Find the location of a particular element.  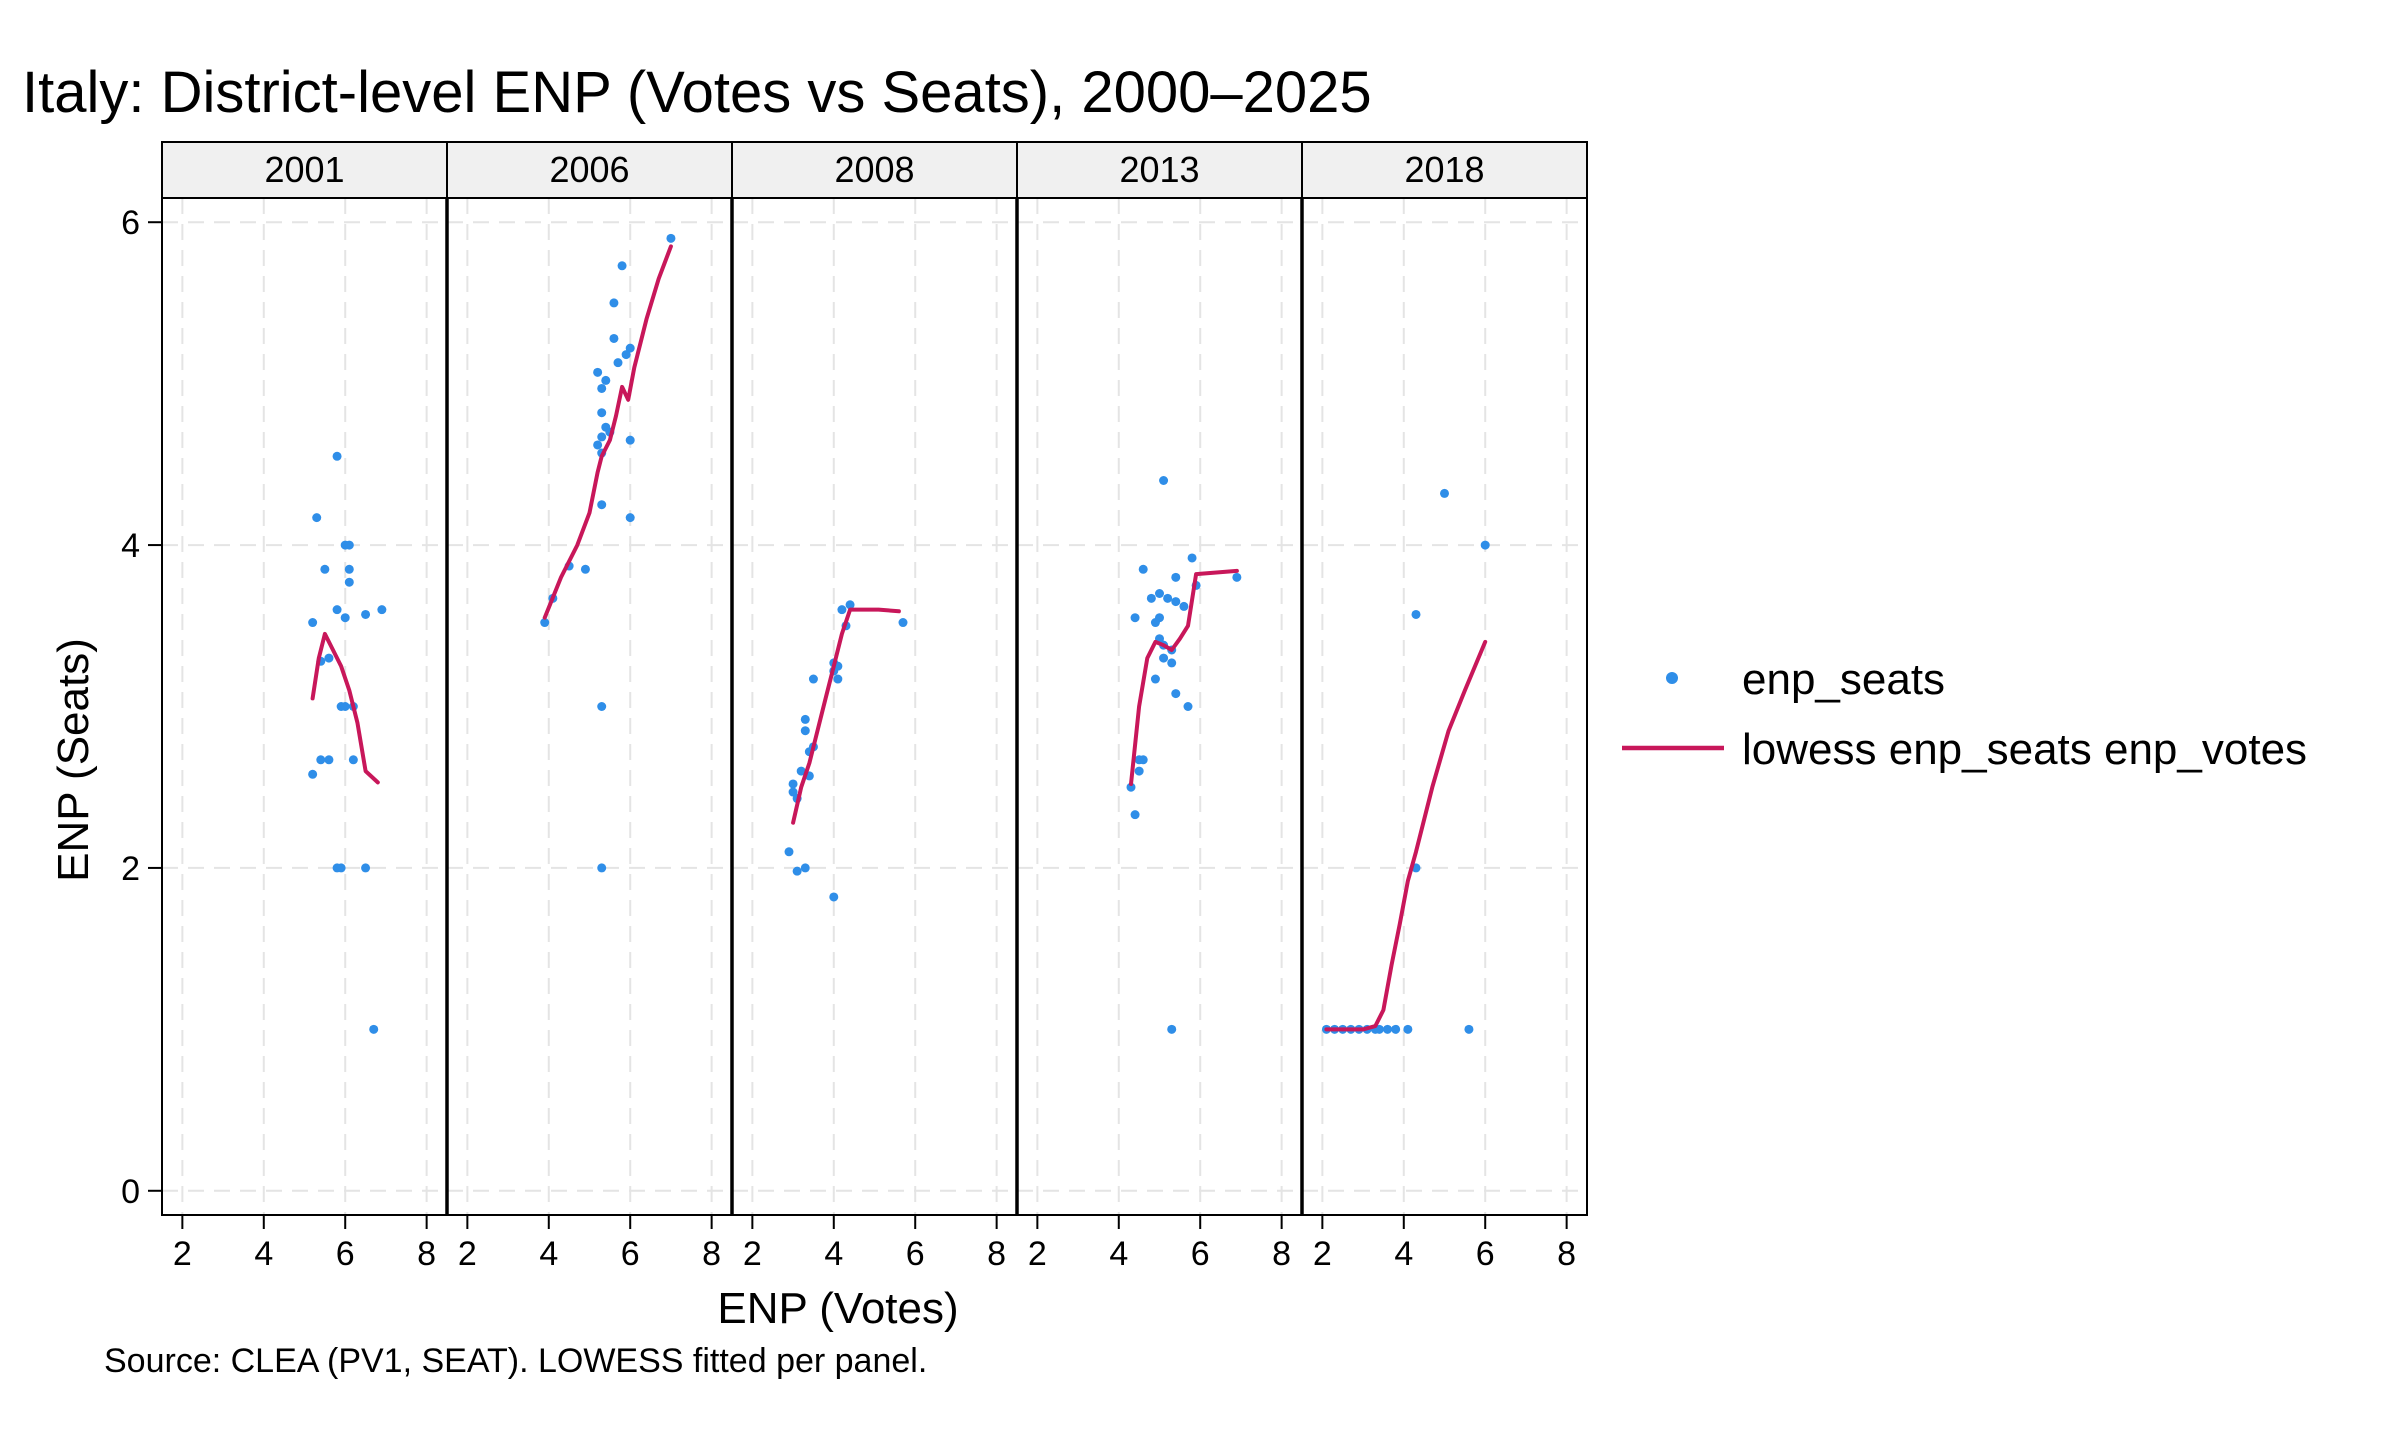

legend-point-symbol is located at coordinates (1672, 678).